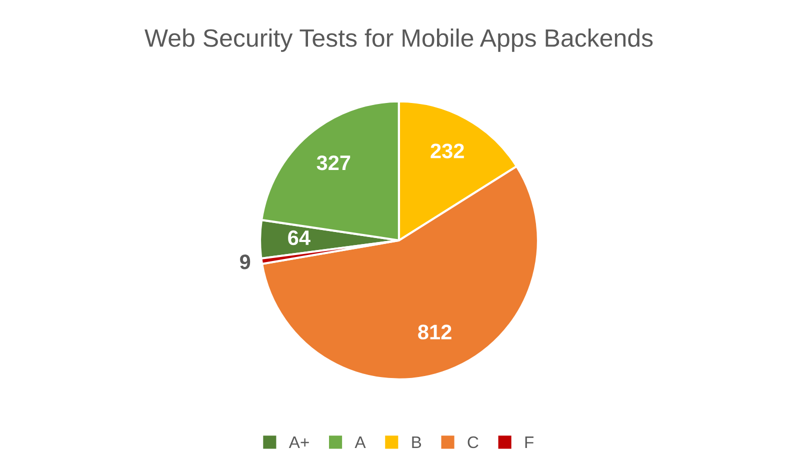 Image resolution: width=798 pixels, height=476 pixels. What do you see at coordinates (333, 162) in the screenshot?
I see `data-label: 327` at bounding box center [333, 162].